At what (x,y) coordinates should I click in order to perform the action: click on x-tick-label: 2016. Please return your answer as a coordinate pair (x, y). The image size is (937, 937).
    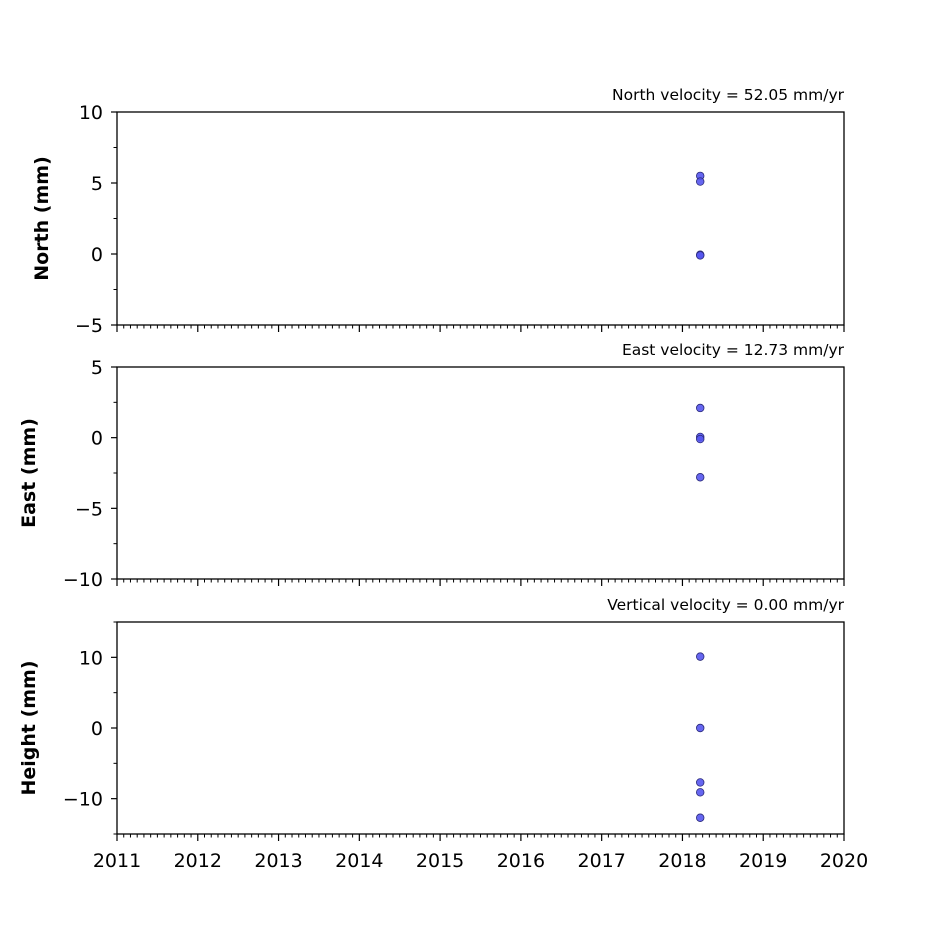
    Looking at the image, I should click on (521, 861).